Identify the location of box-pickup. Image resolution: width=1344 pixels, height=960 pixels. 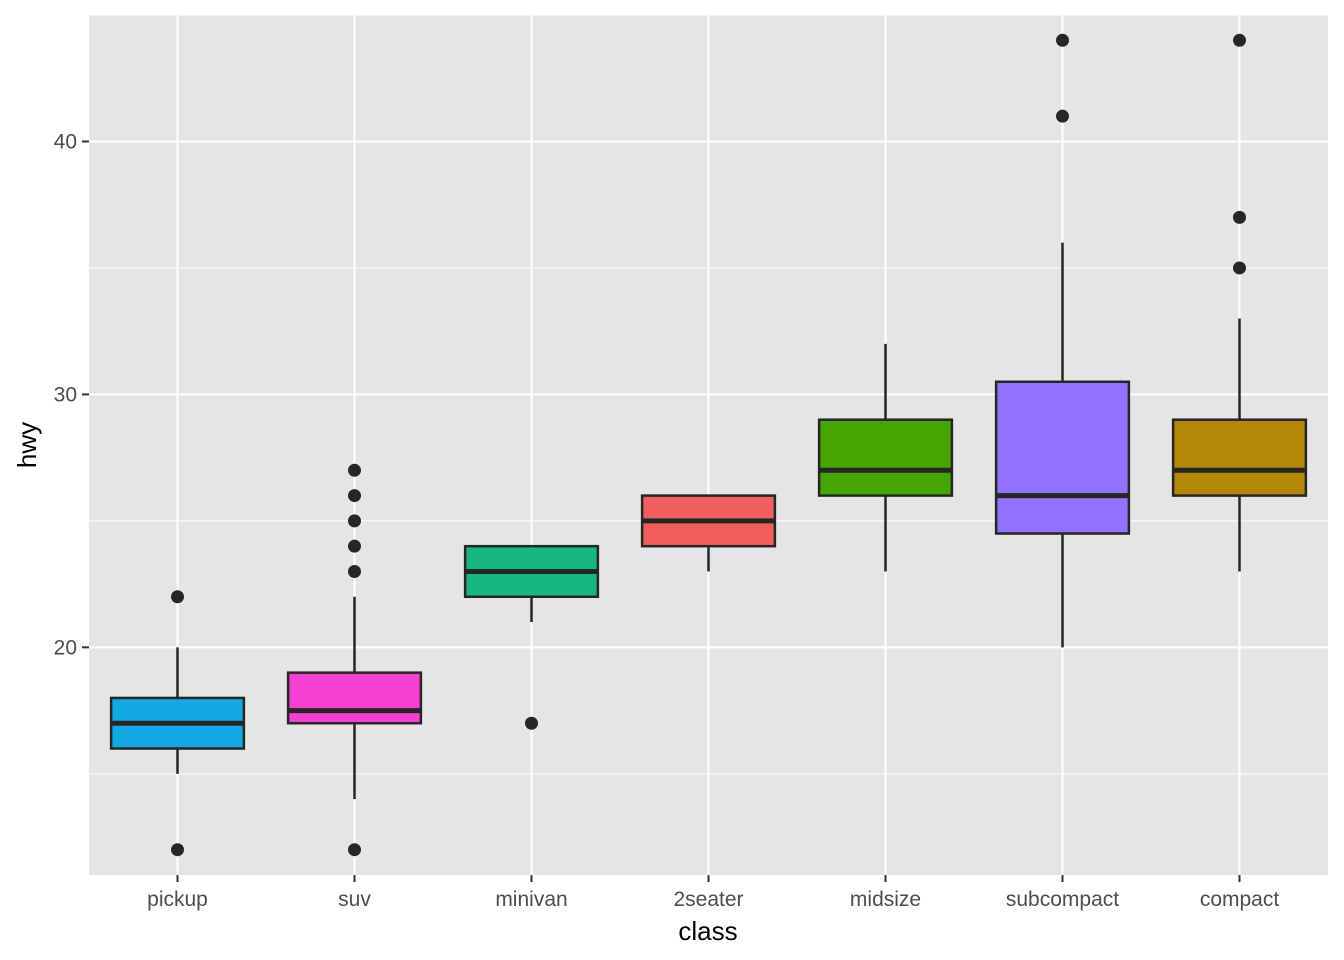
(177, 723).